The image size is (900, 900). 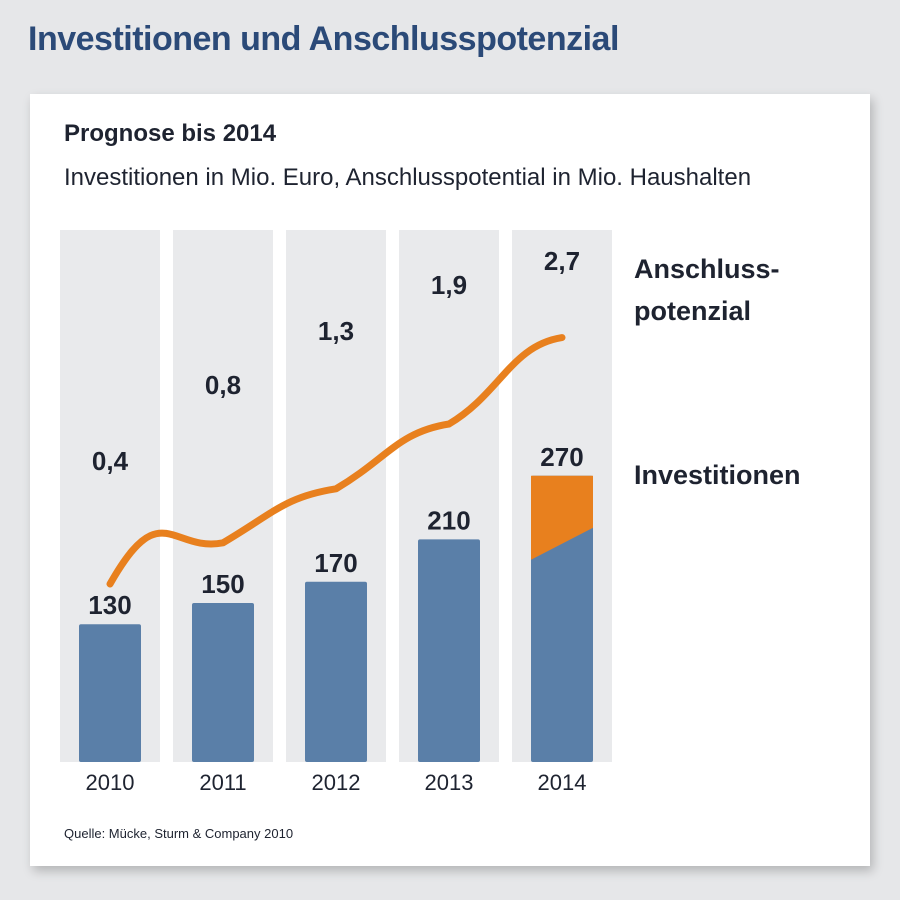 I want to click on bar-investitionen-2013, so click(x=449, y=650).